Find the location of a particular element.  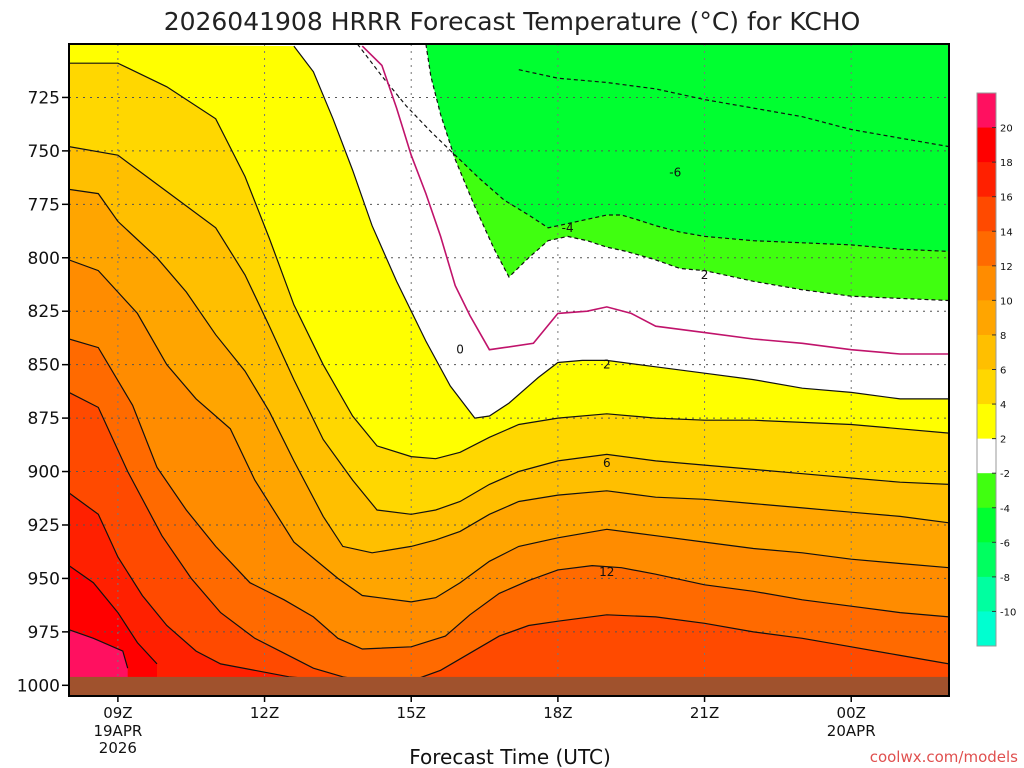

x-tick-label: 09Z is located at coordinates (117, 713).